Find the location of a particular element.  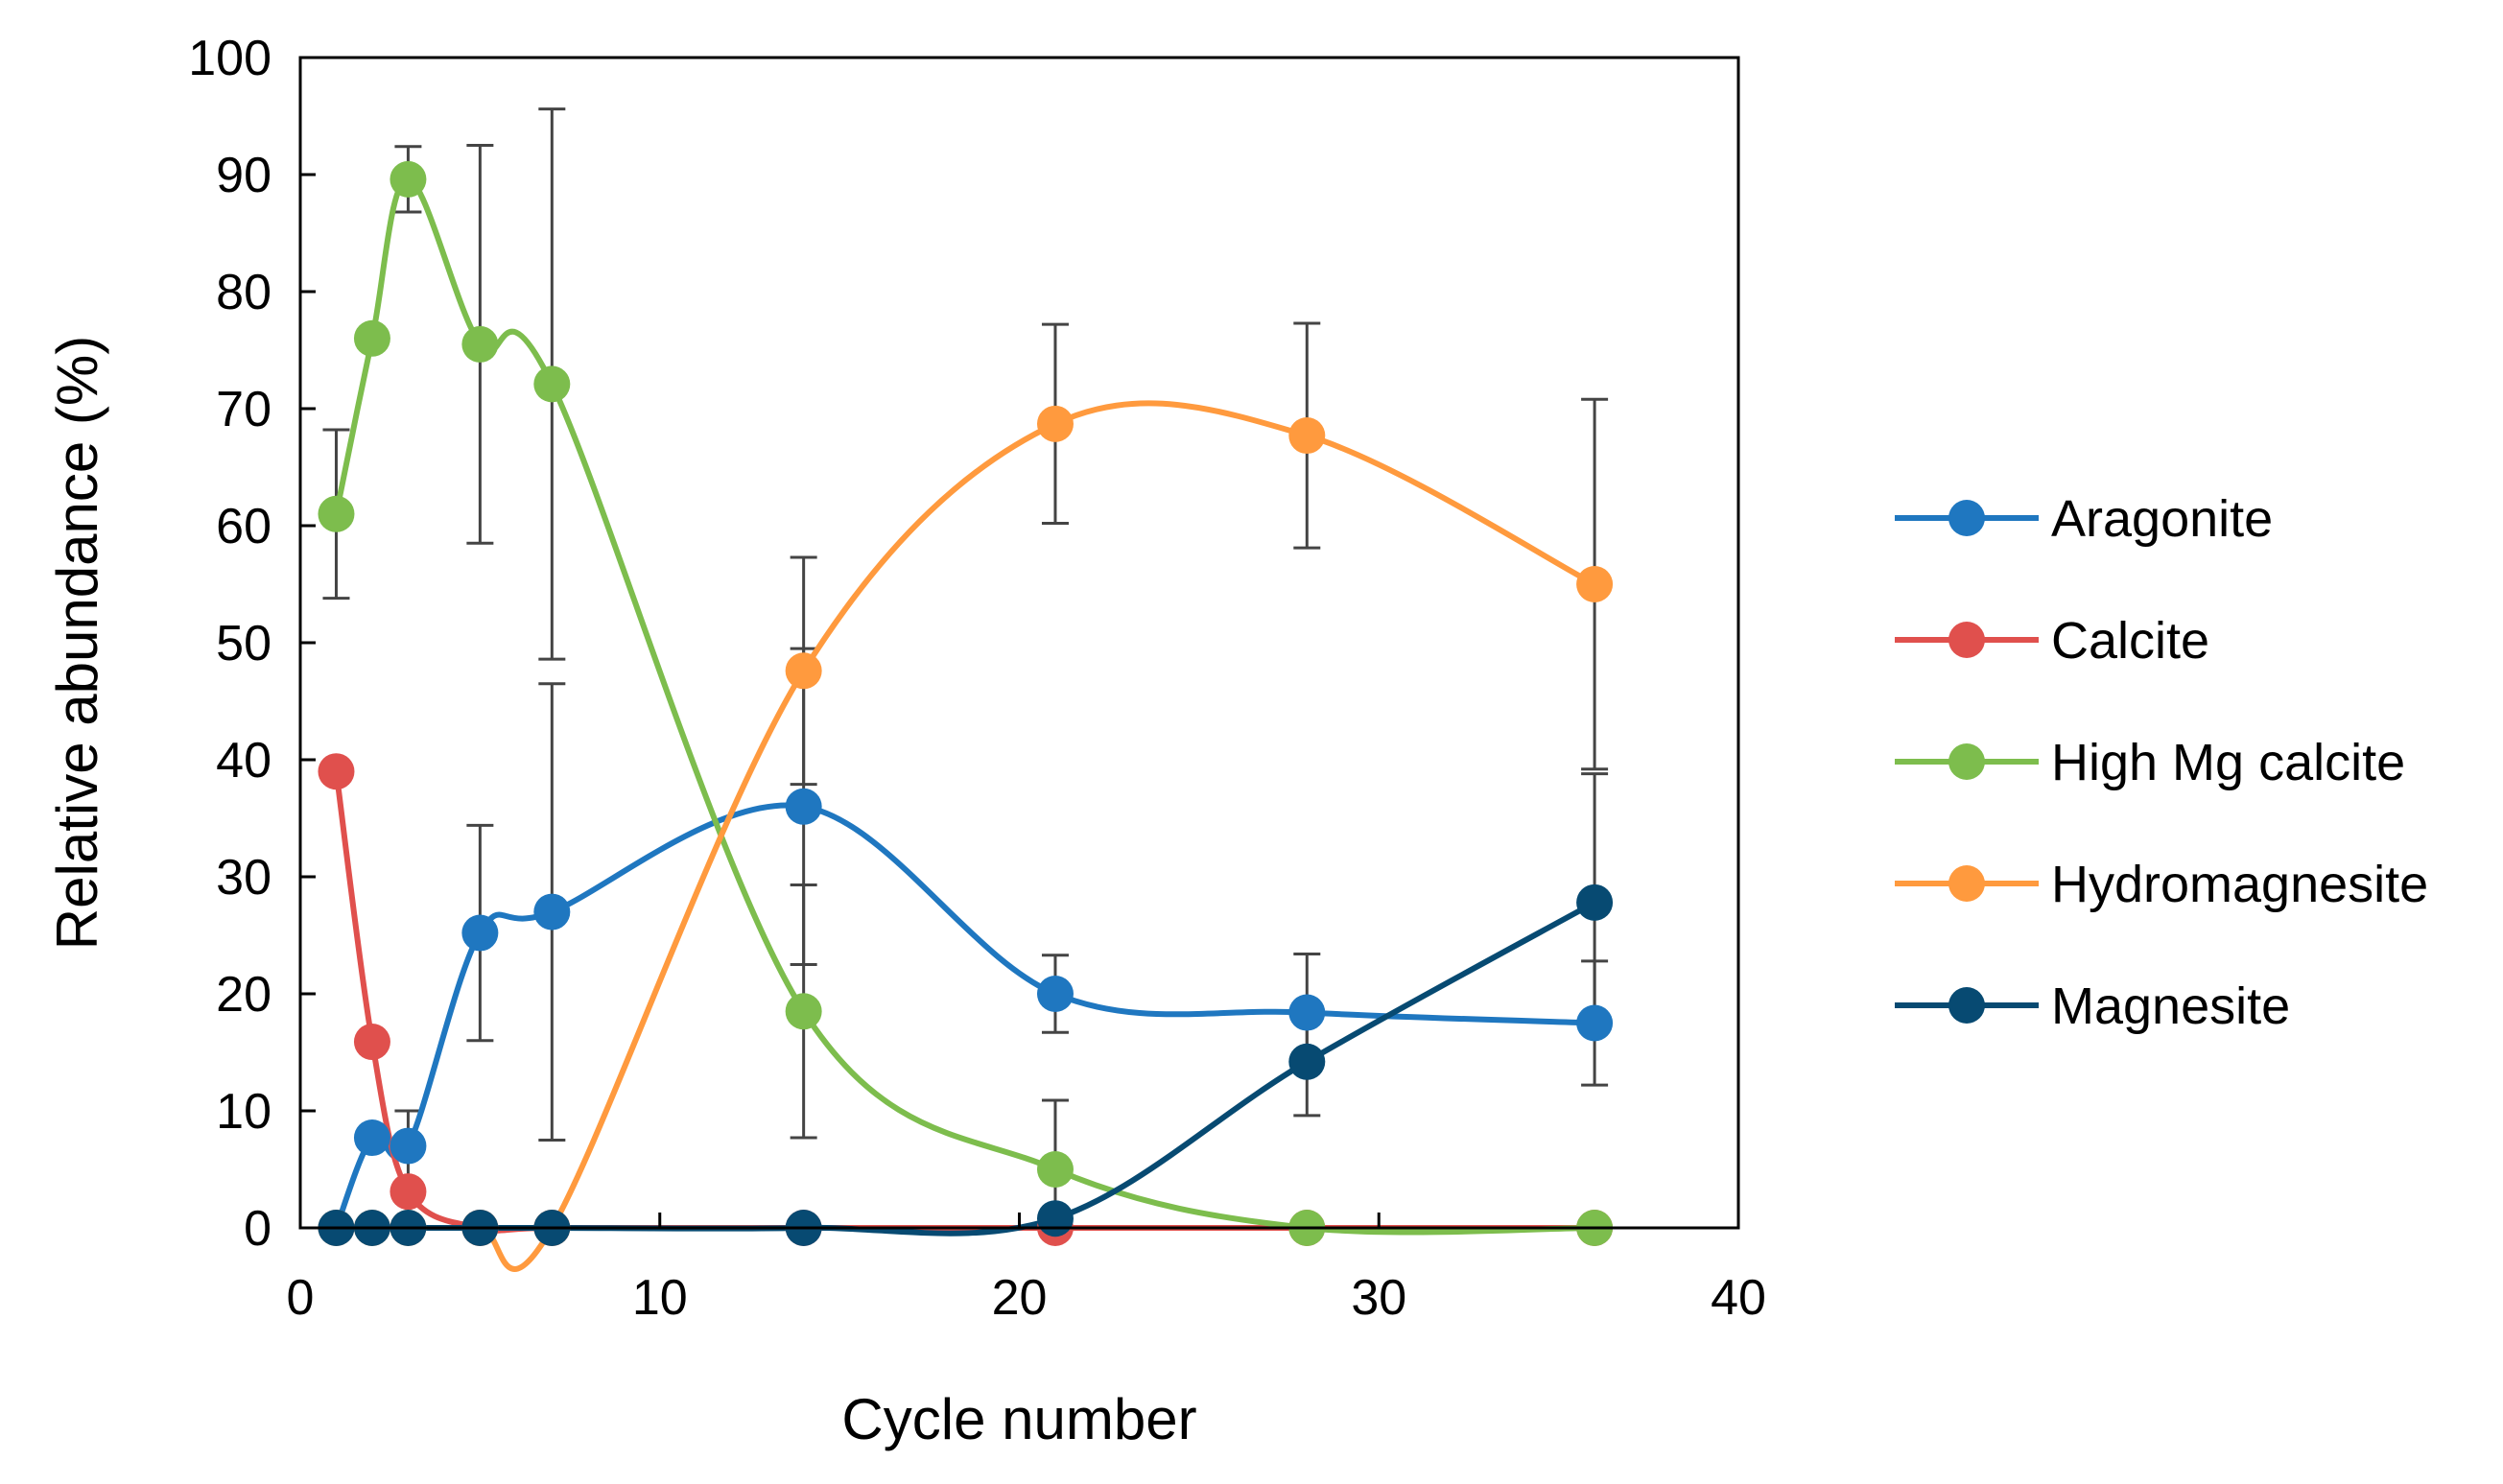

legend-label: Magnesite is located at coordinates (2170, 1006).